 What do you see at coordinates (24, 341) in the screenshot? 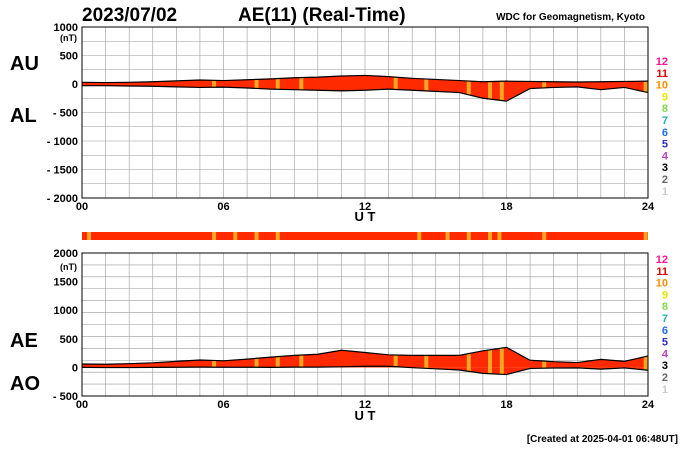
I see `ae-label: AE` at bounding box center [24, 341].